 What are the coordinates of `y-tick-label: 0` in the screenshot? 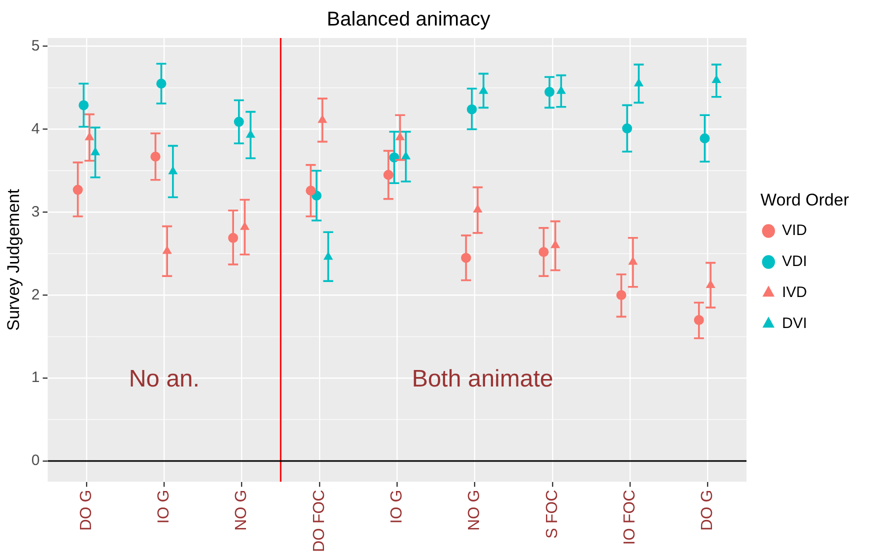 It's located at (35, 461).